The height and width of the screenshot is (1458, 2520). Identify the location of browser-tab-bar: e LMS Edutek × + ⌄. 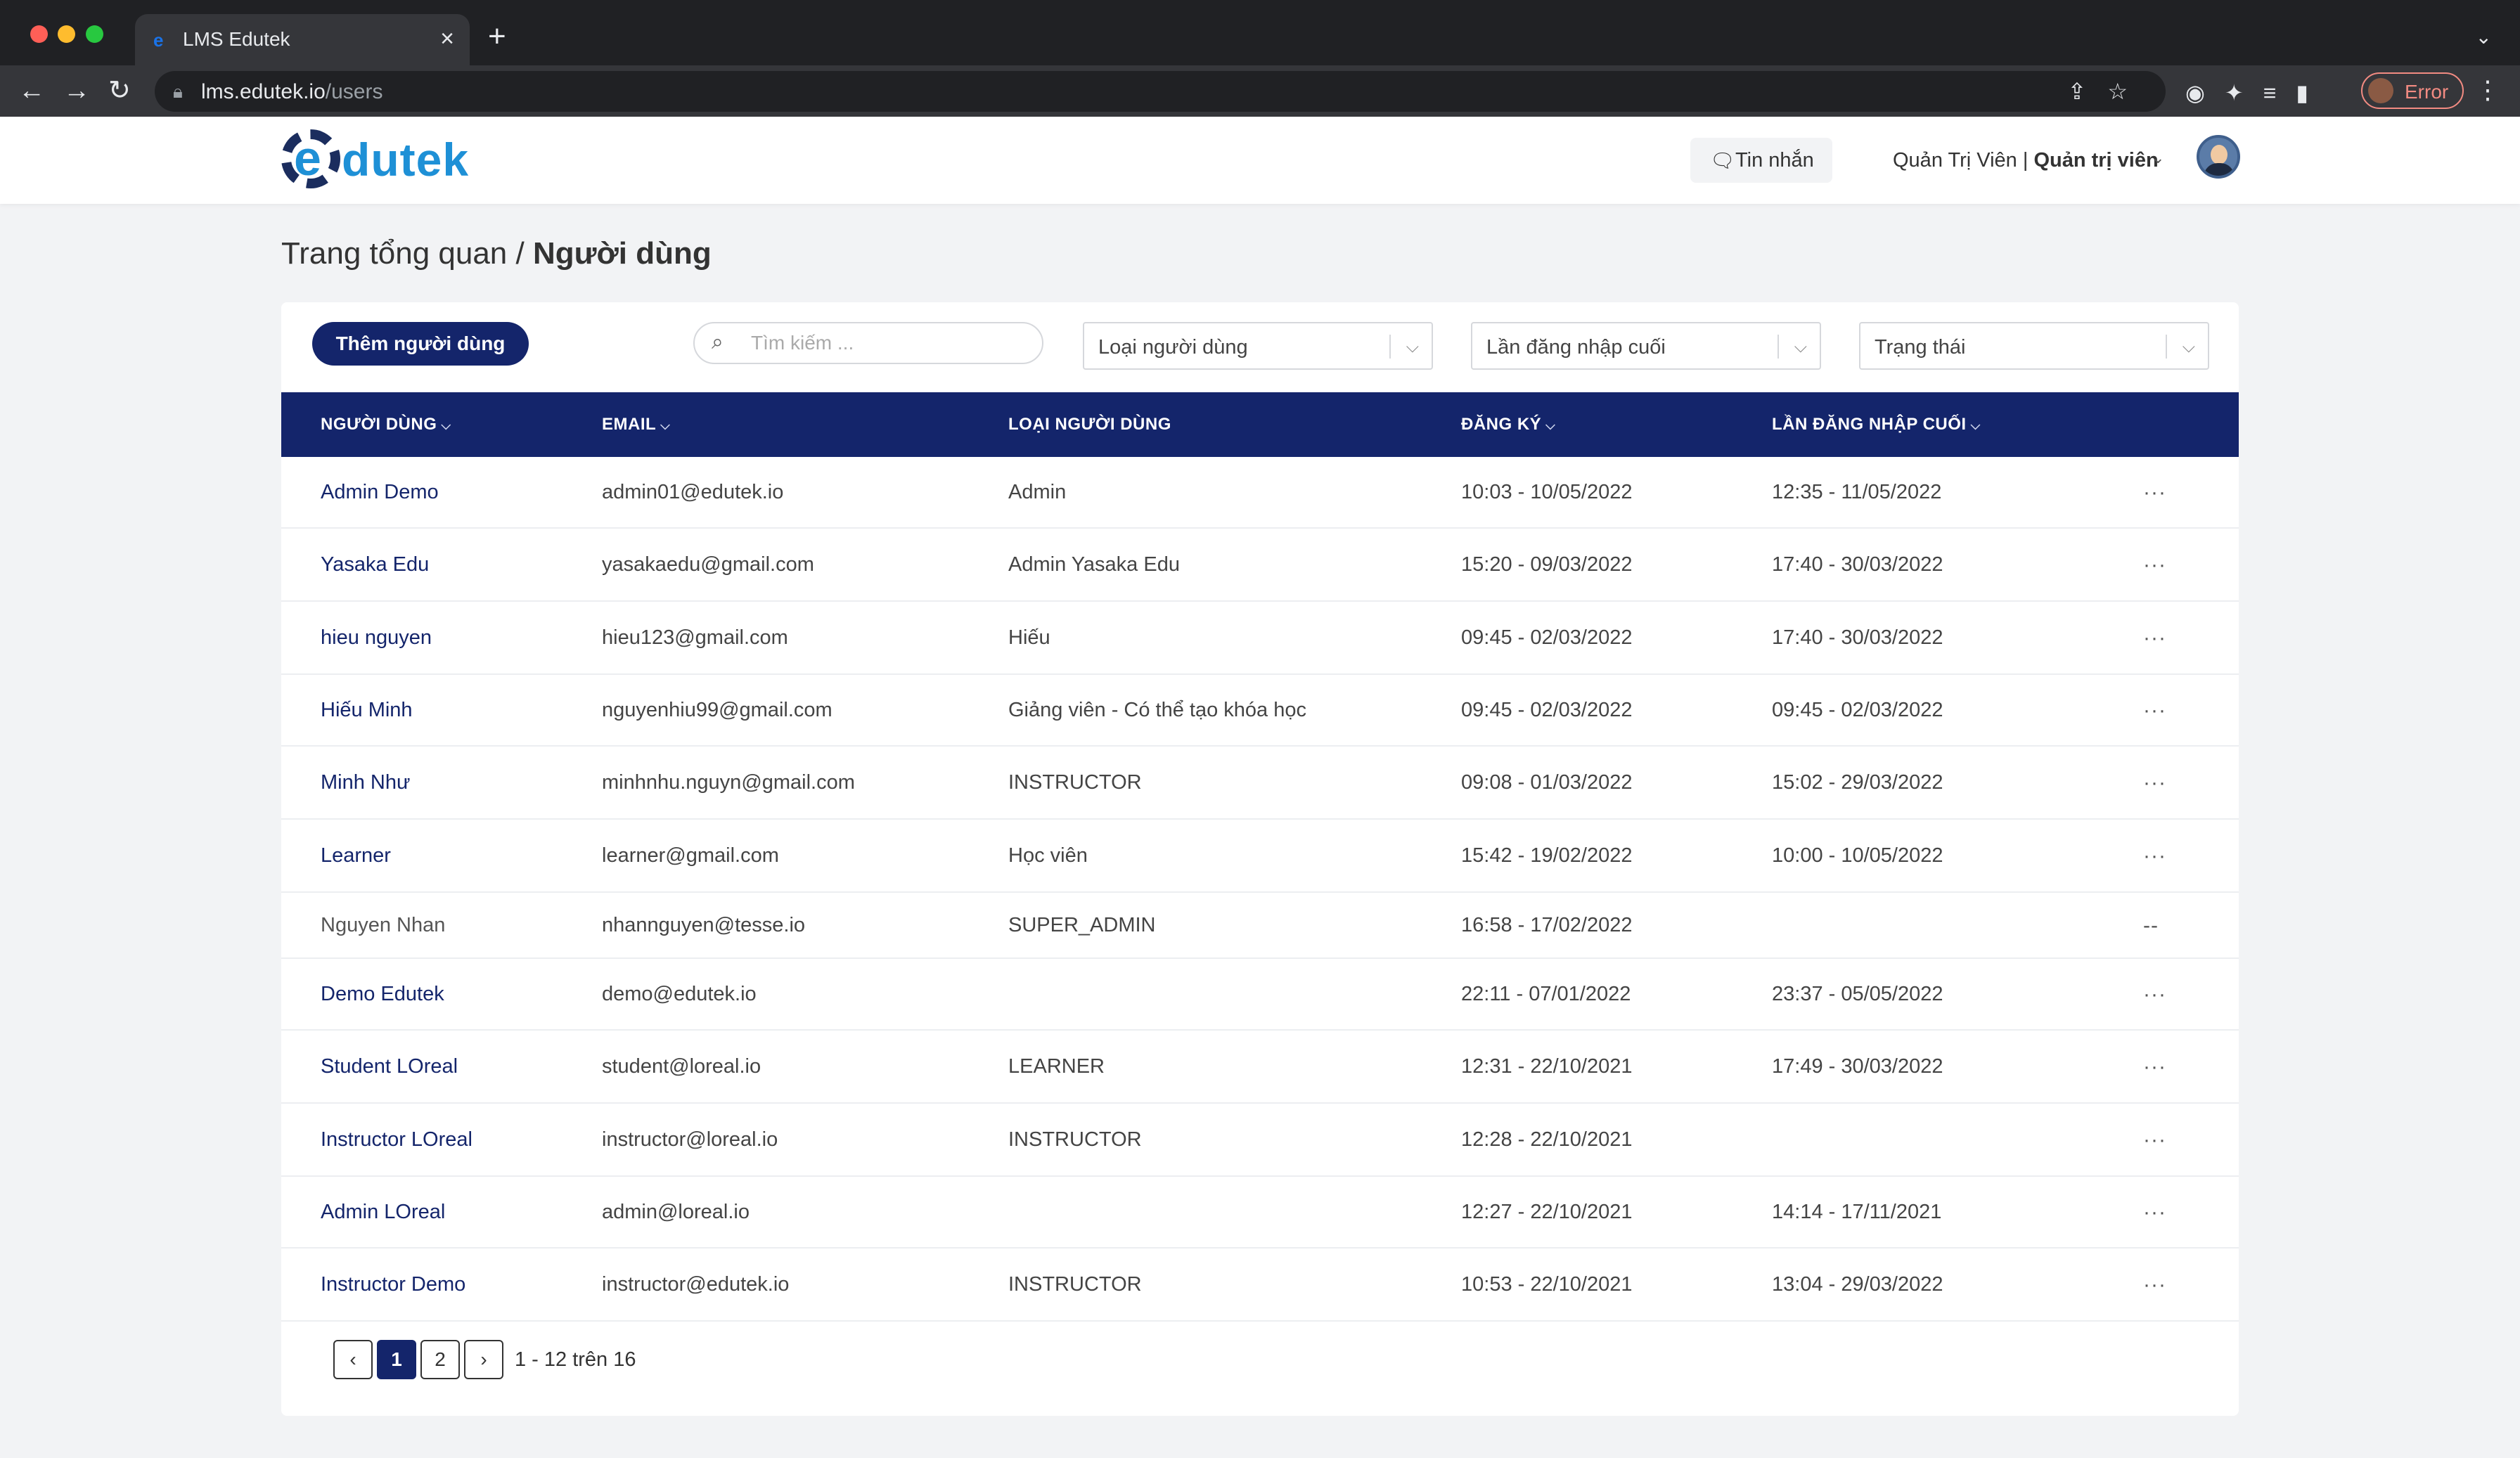
(1260, 33).